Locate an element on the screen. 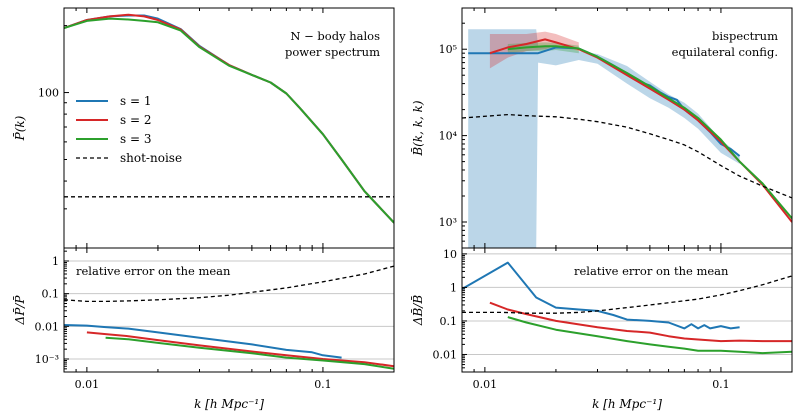 The image size is (801, 419). plot-area-right_bottom is located at coordinates (627, 304).